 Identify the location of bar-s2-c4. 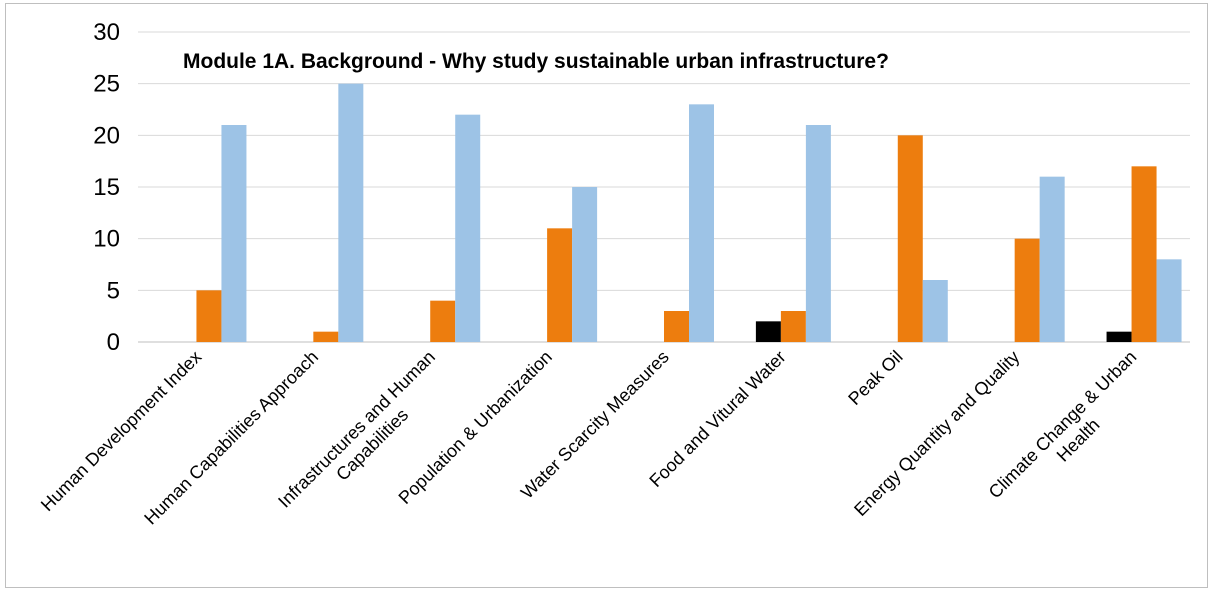
(560, 285).